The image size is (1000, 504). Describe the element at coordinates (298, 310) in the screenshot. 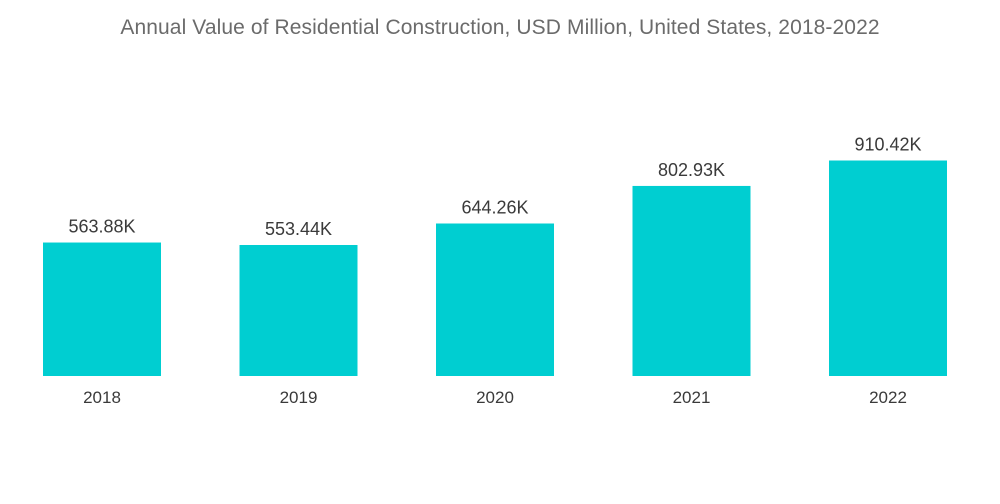

I see `bar-2019` at that location.